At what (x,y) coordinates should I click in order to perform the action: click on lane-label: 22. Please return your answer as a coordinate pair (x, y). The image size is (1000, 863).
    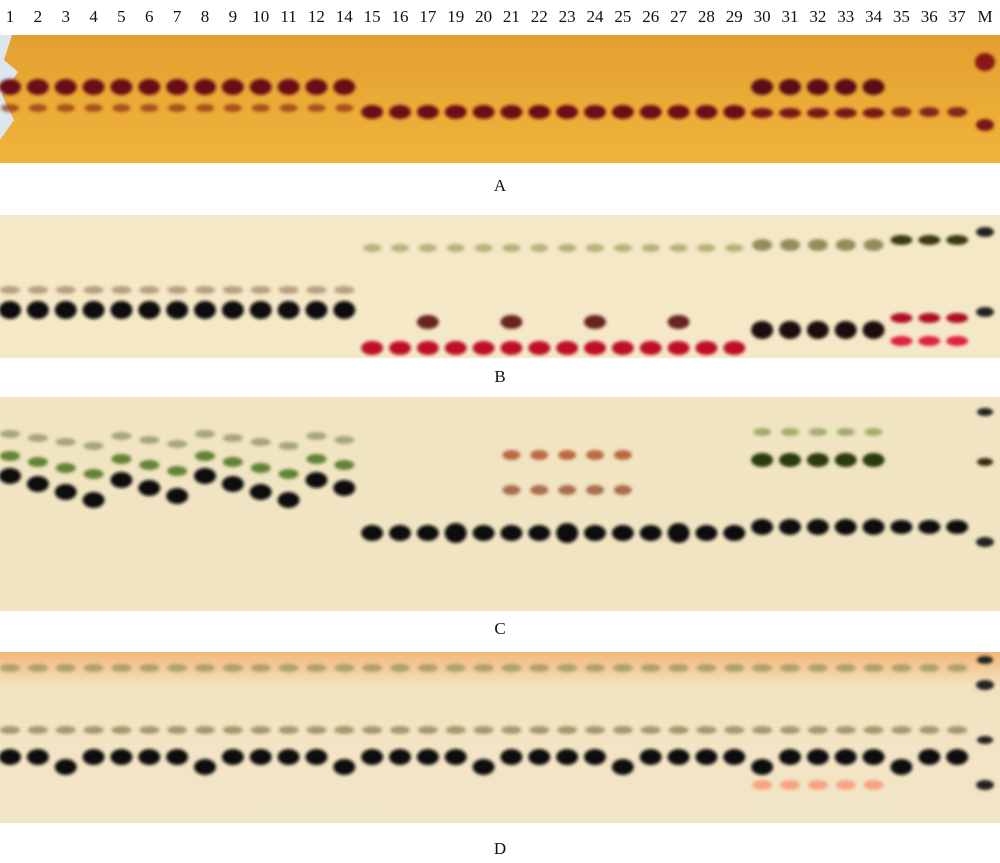
    Looking at the image, I should click on (539, 16).